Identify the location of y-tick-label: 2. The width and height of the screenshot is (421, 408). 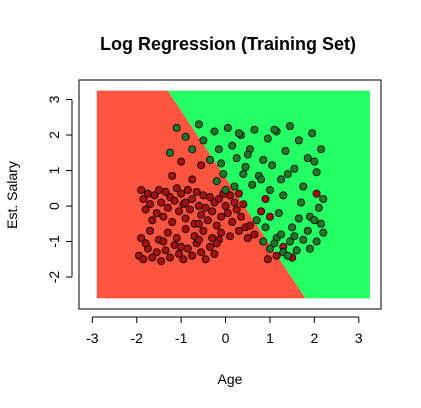
(54, 135).